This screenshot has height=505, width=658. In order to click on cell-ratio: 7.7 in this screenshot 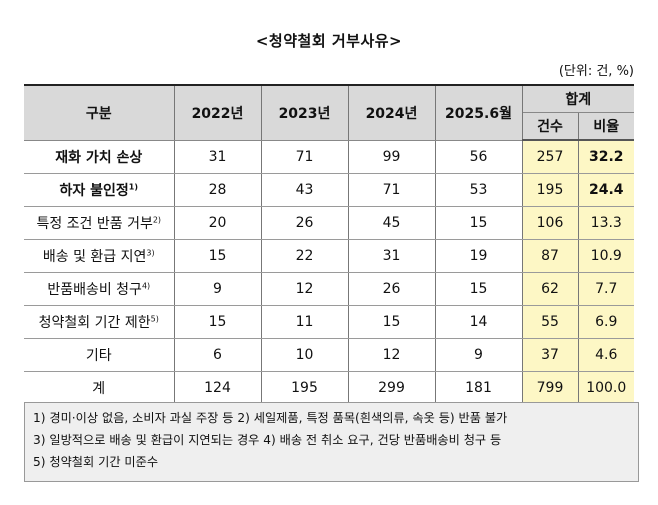, I will do `click(606, 289)`.